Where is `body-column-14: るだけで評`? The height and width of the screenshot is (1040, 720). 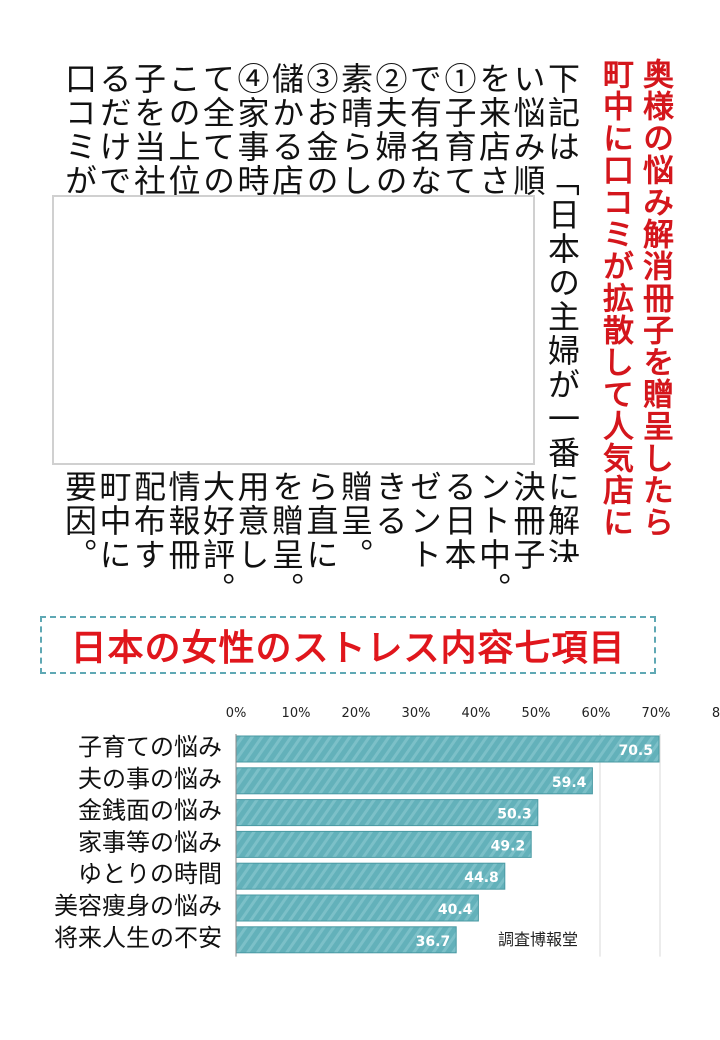 body-column-14: るだけで評 is located at coordinates (113, 129).